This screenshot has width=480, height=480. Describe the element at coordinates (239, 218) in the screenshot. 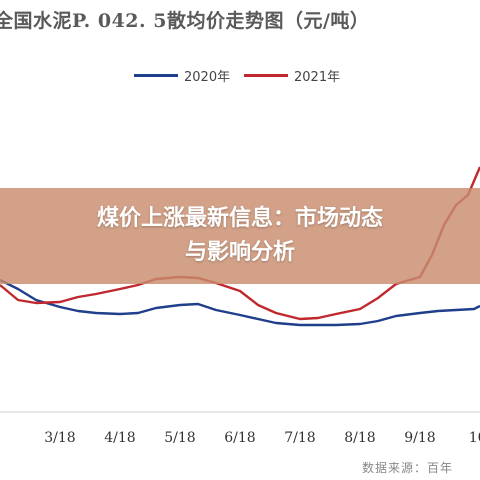

I see `headline-line-1: 煤价上涨最新信息：市场动态` at that location.